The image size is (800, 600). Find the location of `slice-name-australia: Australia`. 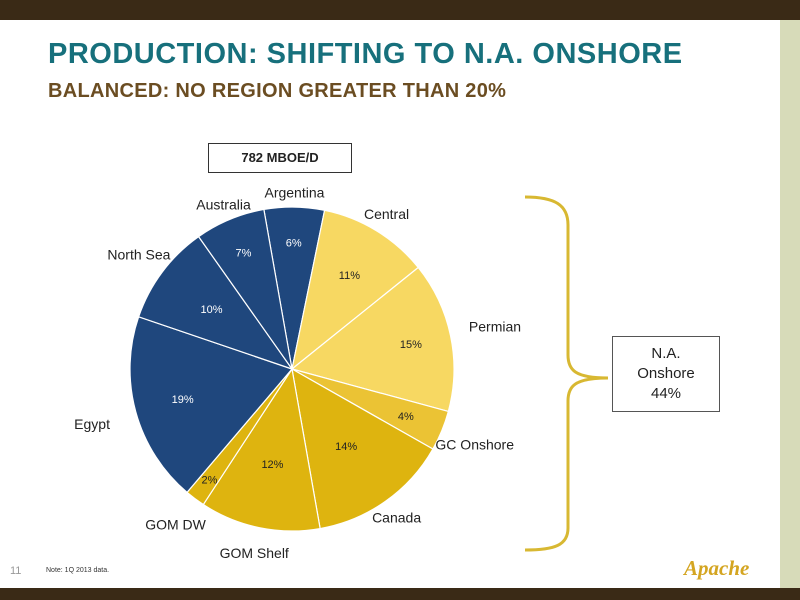

slice-name-australia: Australia is located at coordinates (223, 204).